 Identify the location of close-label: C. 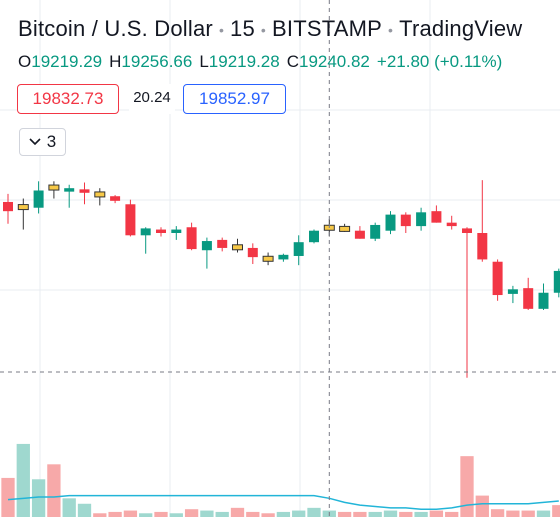
(292, 61).